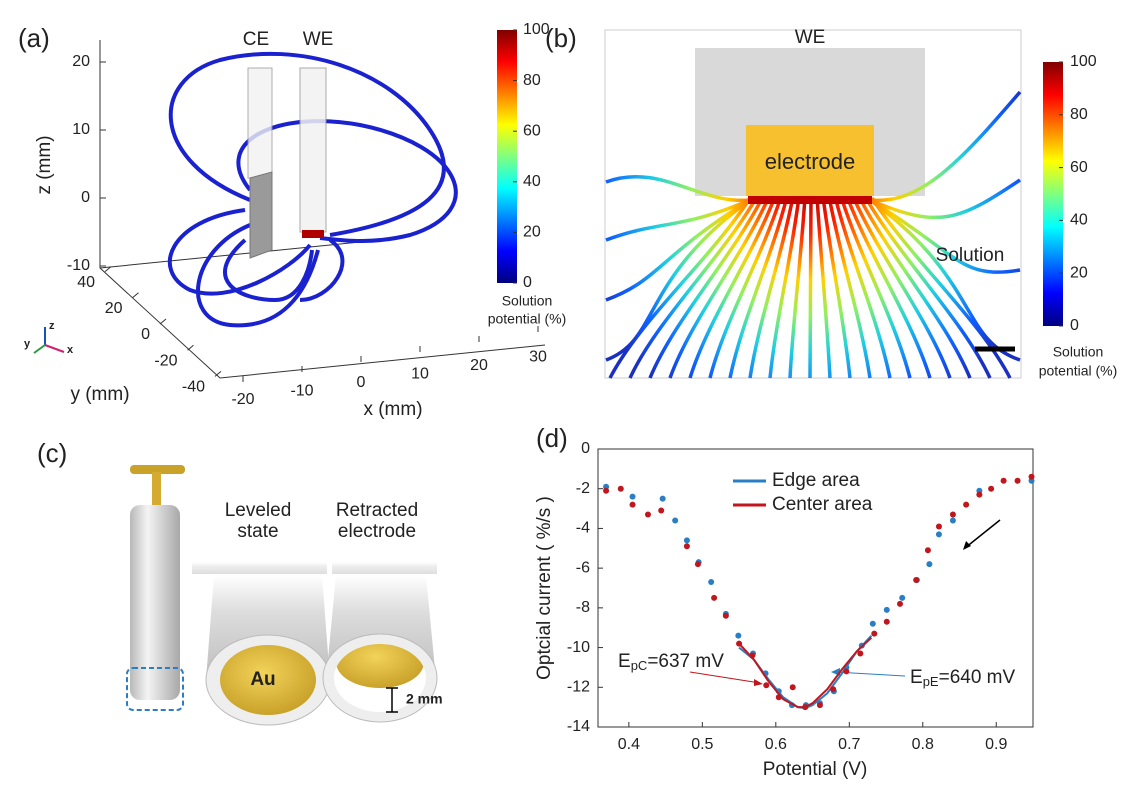 This screenshot has height=790, width=1133. Describe the element at coordinates (261, 215) in the screenshot. I see `counter-plate` at that location.